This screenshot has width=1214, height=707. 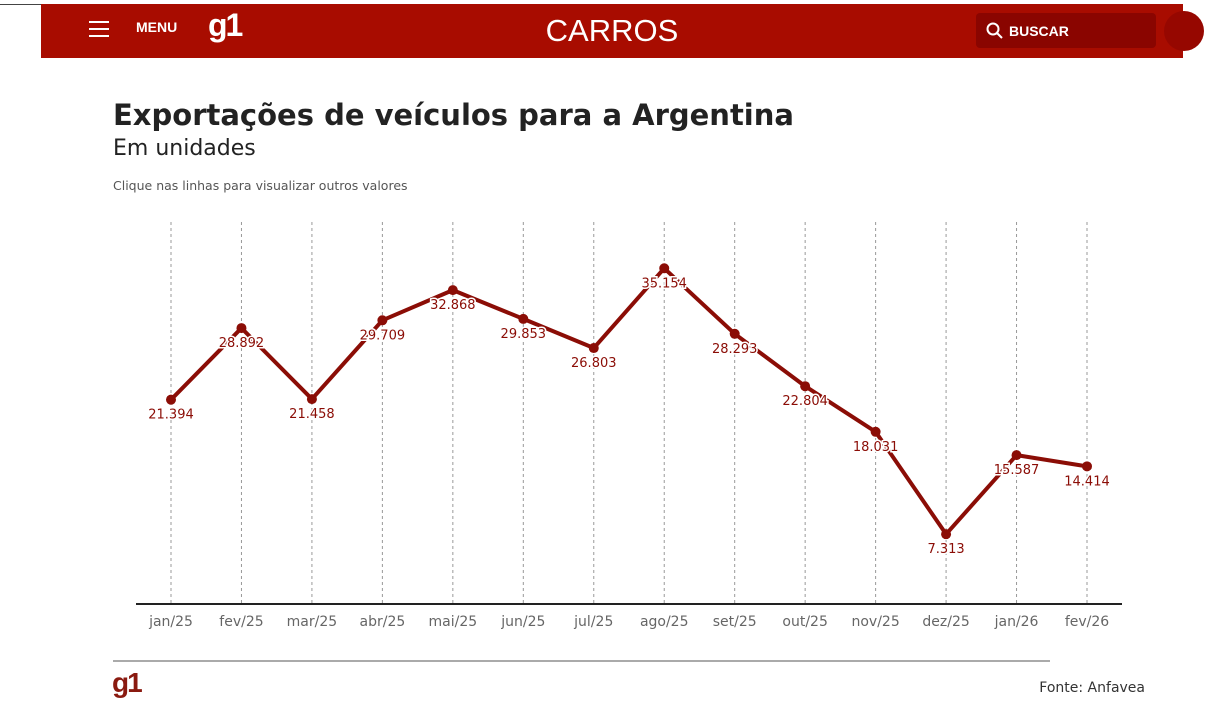 What do you see at coordinates (994, 30) in the screenshot?
I see `search-icon` at bounding box center [994, 30].